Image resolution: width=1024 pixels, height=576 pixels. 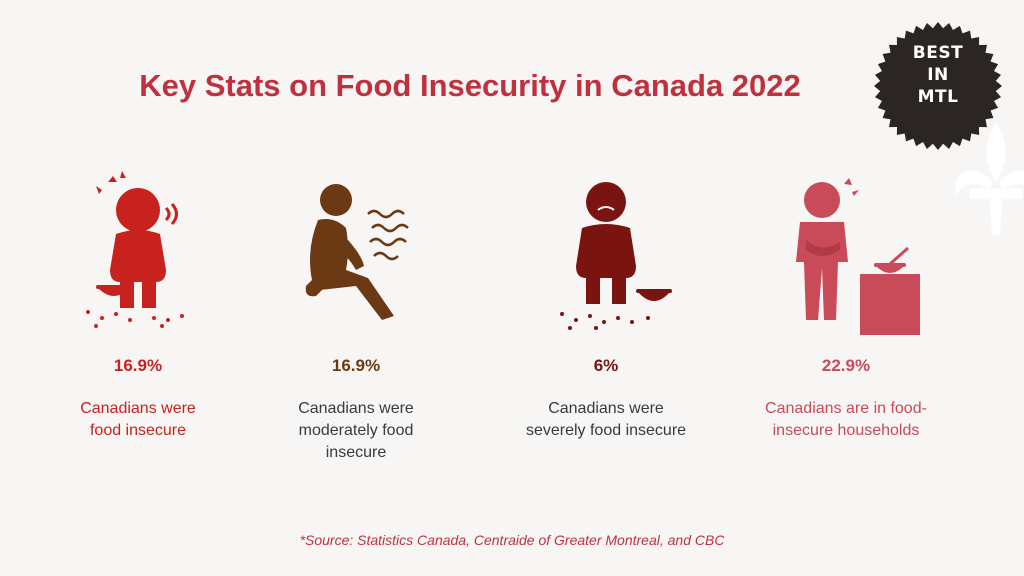 What do you see at coordinates (989, 178) in the screenshot?
I see `fleur-de-lis-icon` at bounding box center [989, 178].